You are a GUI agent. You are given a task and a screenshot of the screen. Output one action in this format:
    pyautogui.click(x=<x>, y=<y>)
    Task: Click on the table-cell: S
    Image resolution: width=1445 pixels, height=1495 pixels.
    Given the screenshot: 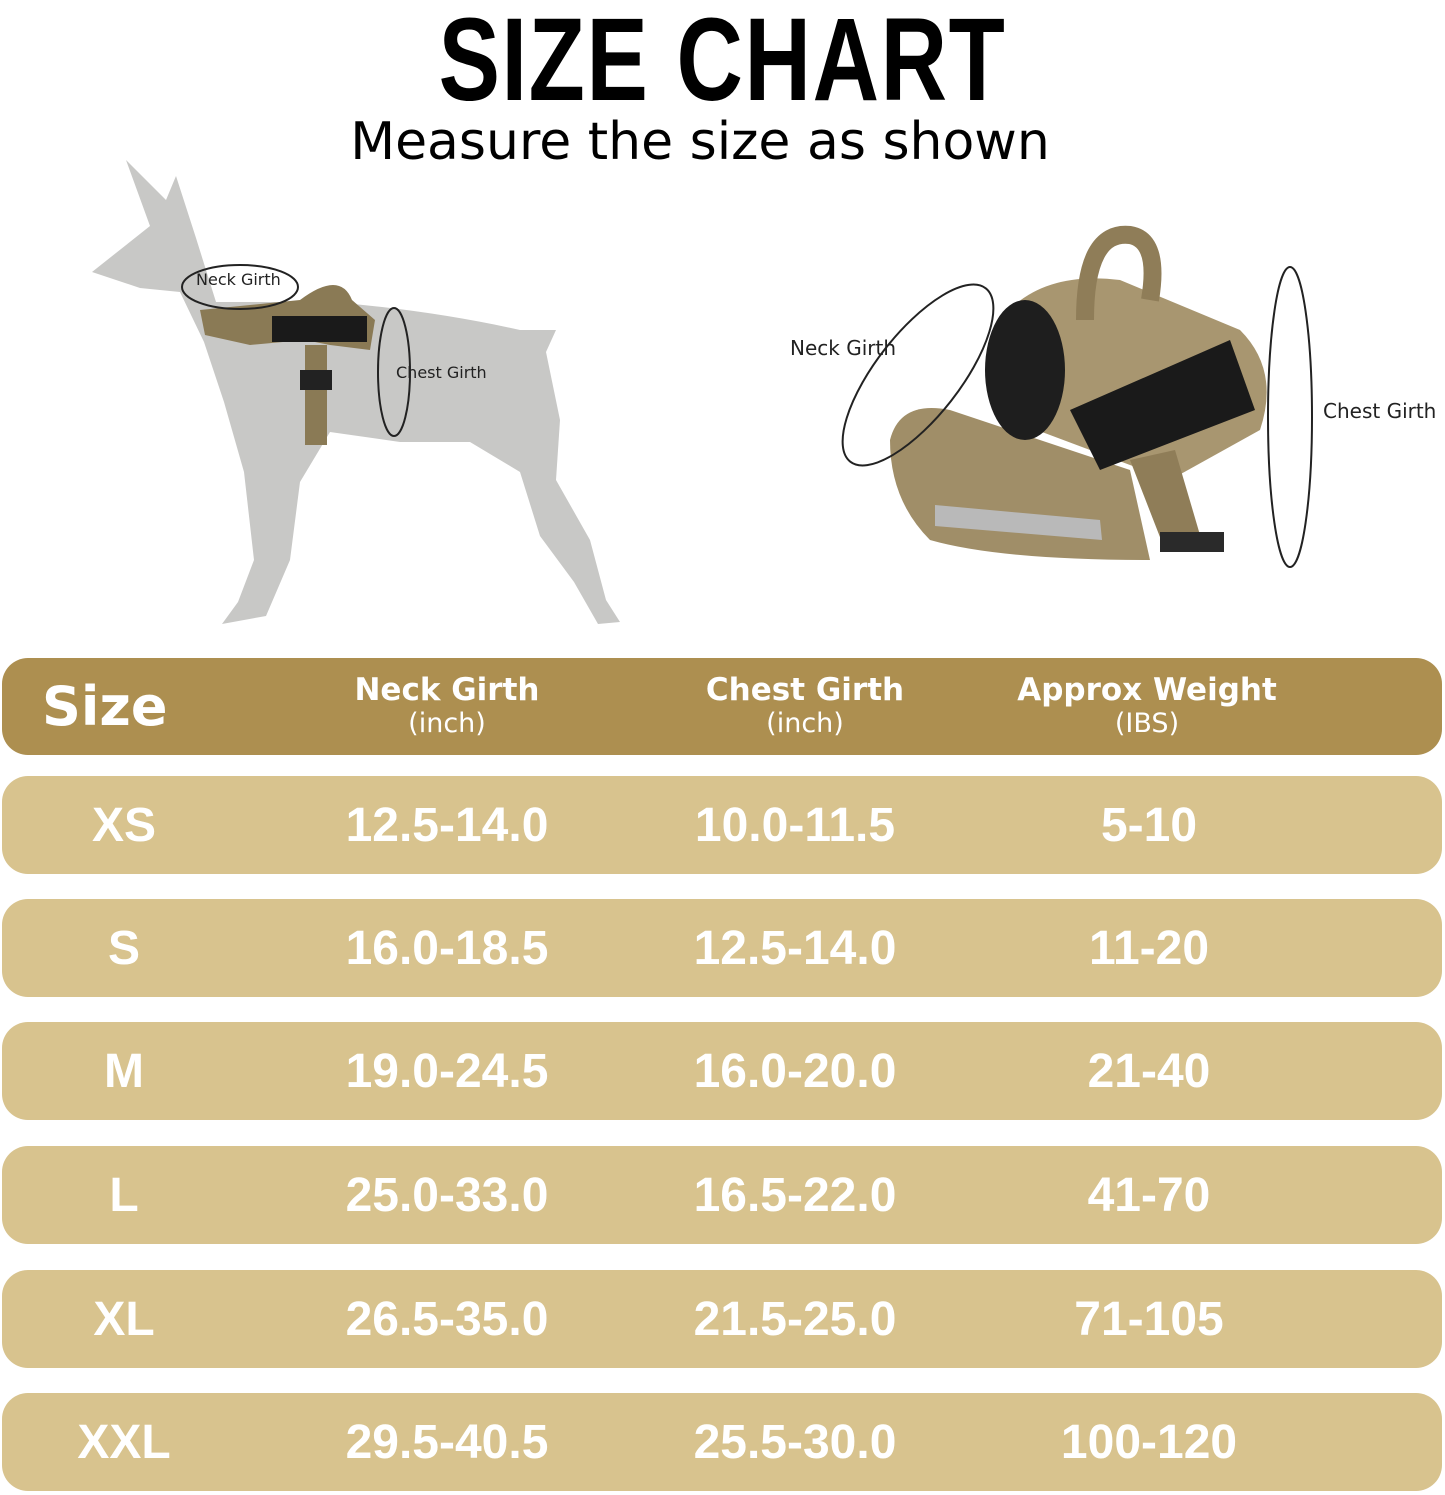 What is the action you would take?
    pyautogui.click(x=123, y=948)
    